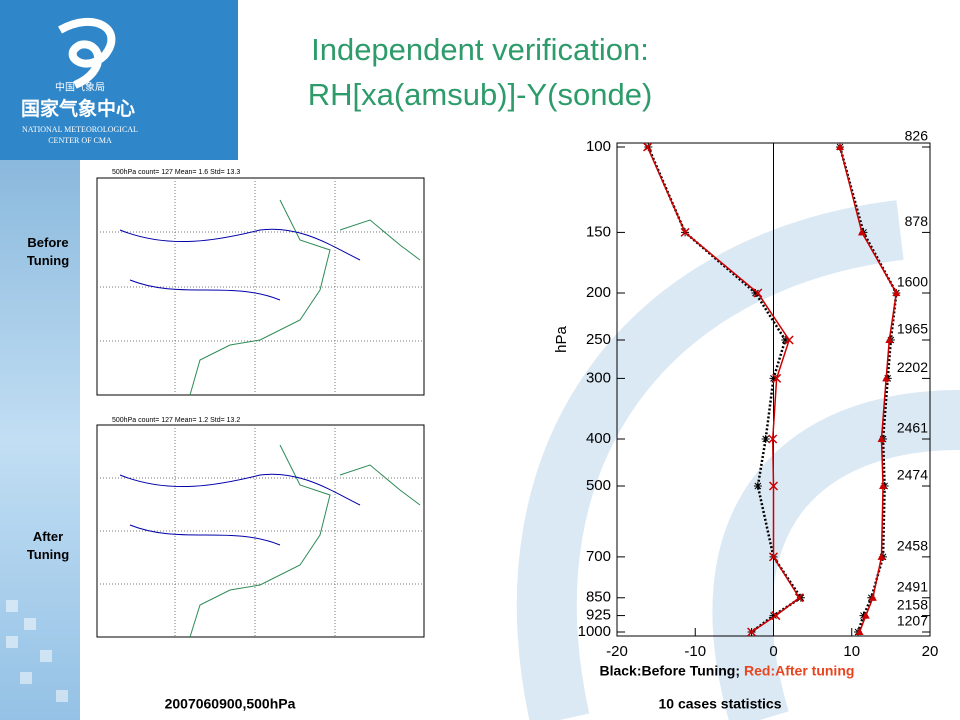 This screenshot has width=960, height=720. What do you see at coordinates (917, 221) in the screenshot?
I see `count-label: 878` at bounding box center [917, 221].